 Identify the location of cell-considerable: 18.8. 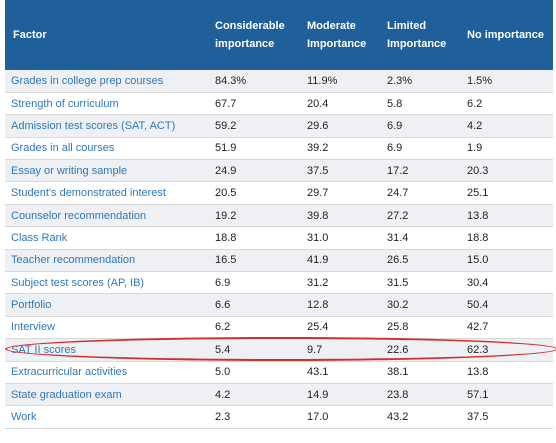
(255, 238).